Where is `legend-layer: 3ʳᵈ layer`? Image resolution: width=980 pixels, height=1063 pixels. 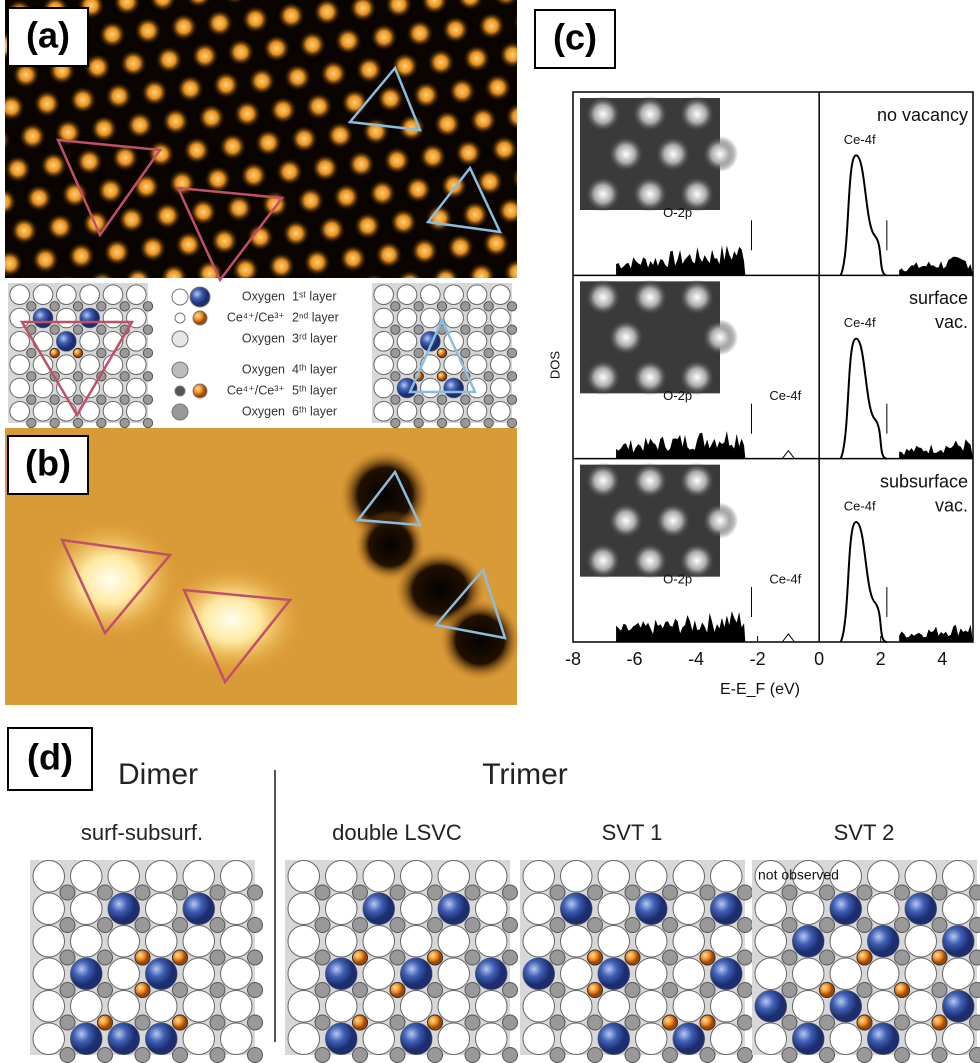
legend-layer: 3ʳᵈ layer is located at coordinates (314, 338).